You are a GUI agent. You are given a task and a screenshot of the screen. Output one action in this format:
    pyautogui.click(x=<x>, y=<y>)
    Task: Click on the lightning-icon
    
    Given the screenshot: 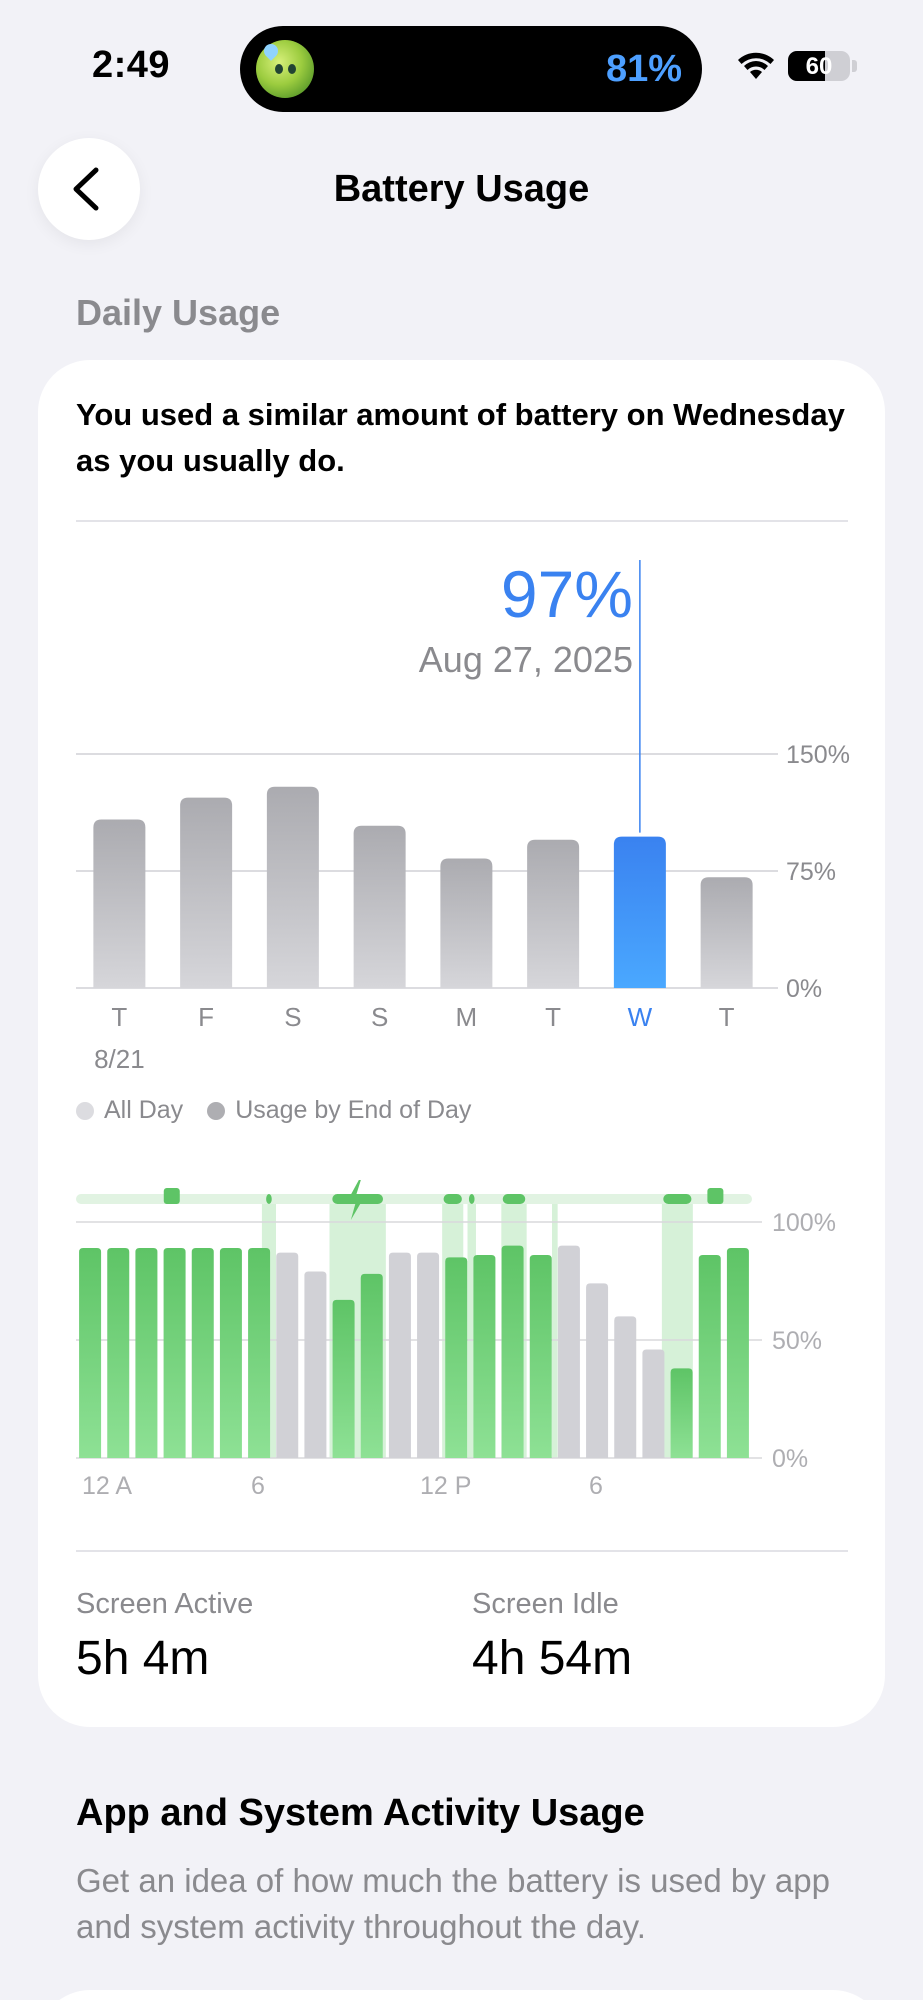 What is the action you would take?
    pyautogui.click(x=355, y=1200)
    